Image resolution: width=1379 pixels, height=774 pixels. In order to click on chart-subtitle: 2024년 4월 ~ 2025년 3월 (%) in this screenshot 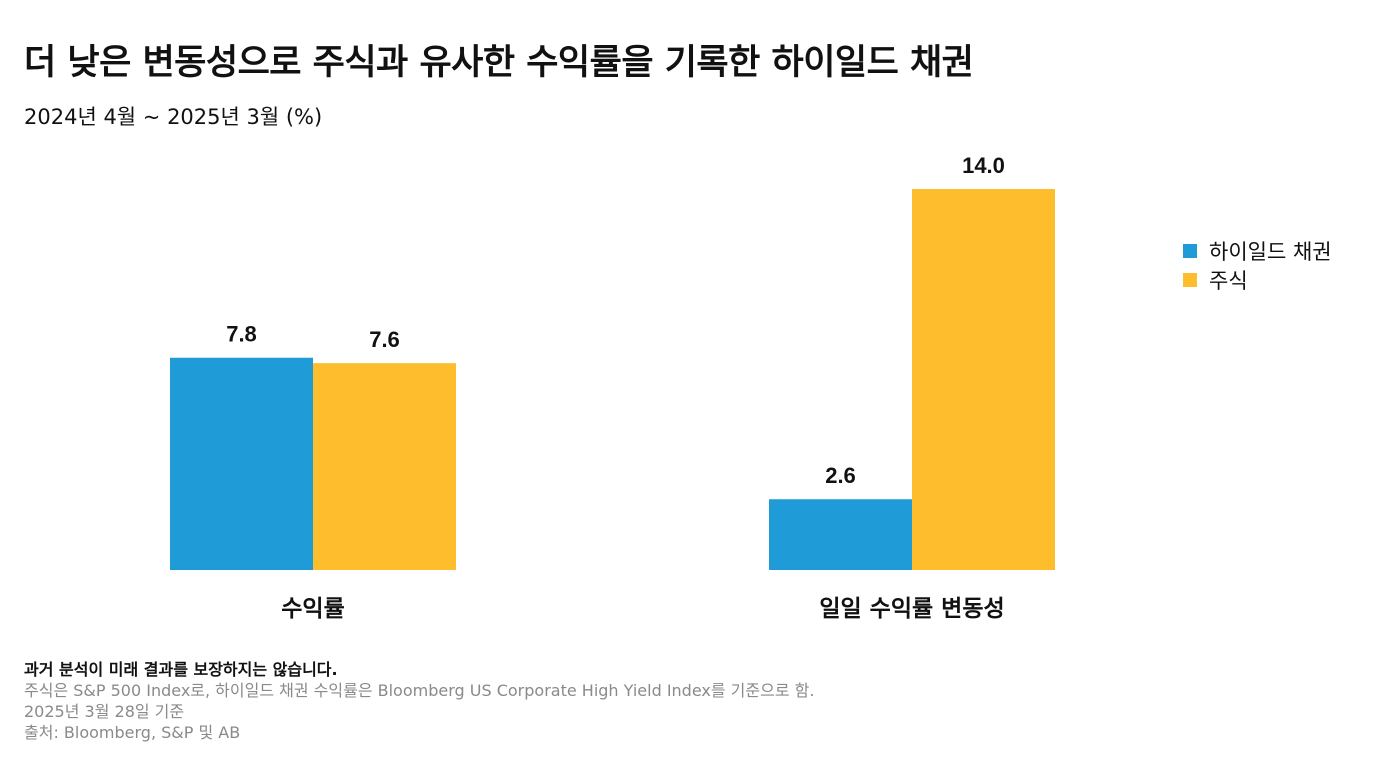, I will do `click(173, 117)`.